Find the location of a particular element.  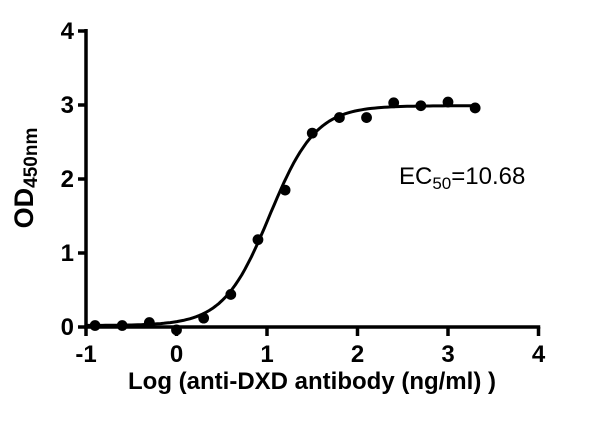

y-axis-title: OD450nm is located at coordinates (26, 178).